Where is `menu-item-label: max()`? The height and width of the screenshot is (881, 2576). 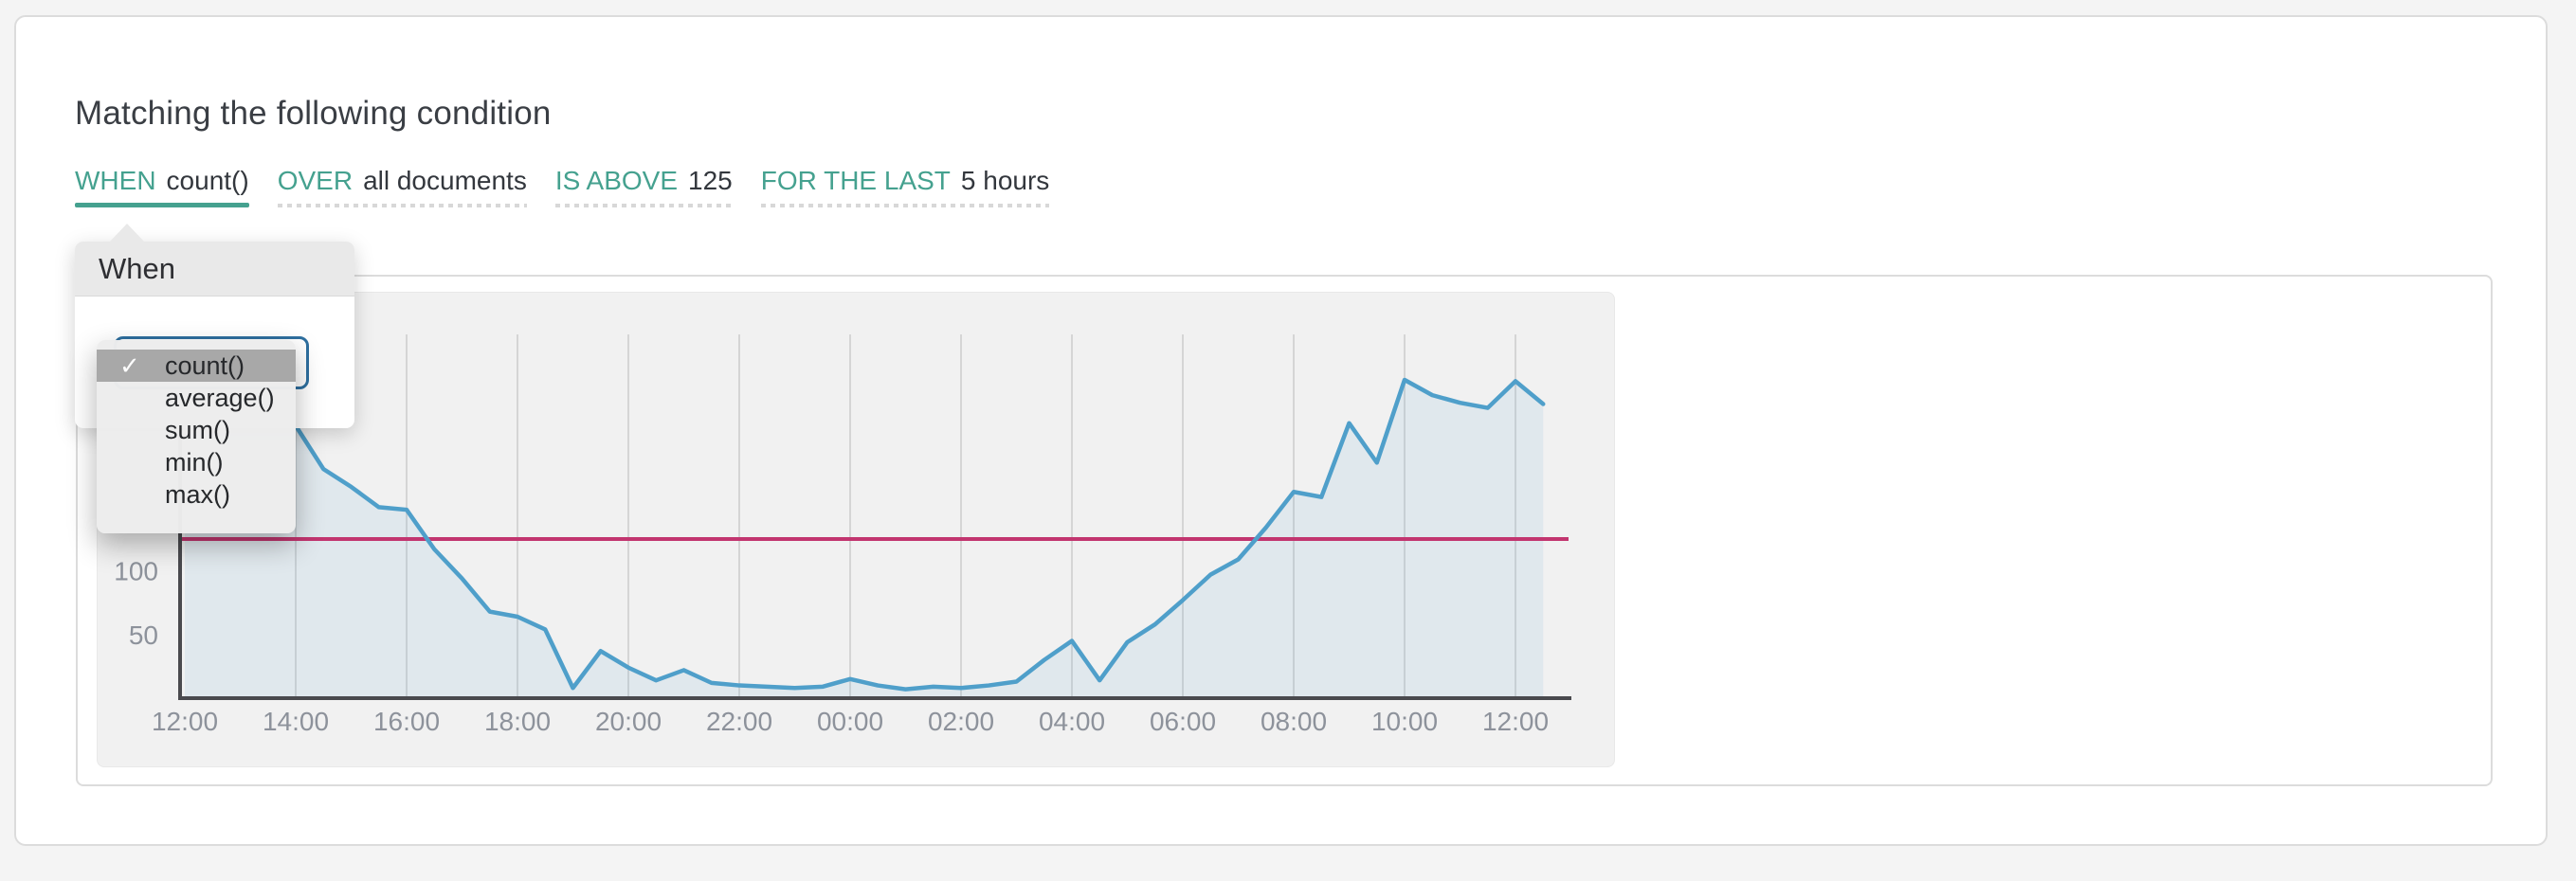 menu-item-label: max() is located at coordinates (197, 495).